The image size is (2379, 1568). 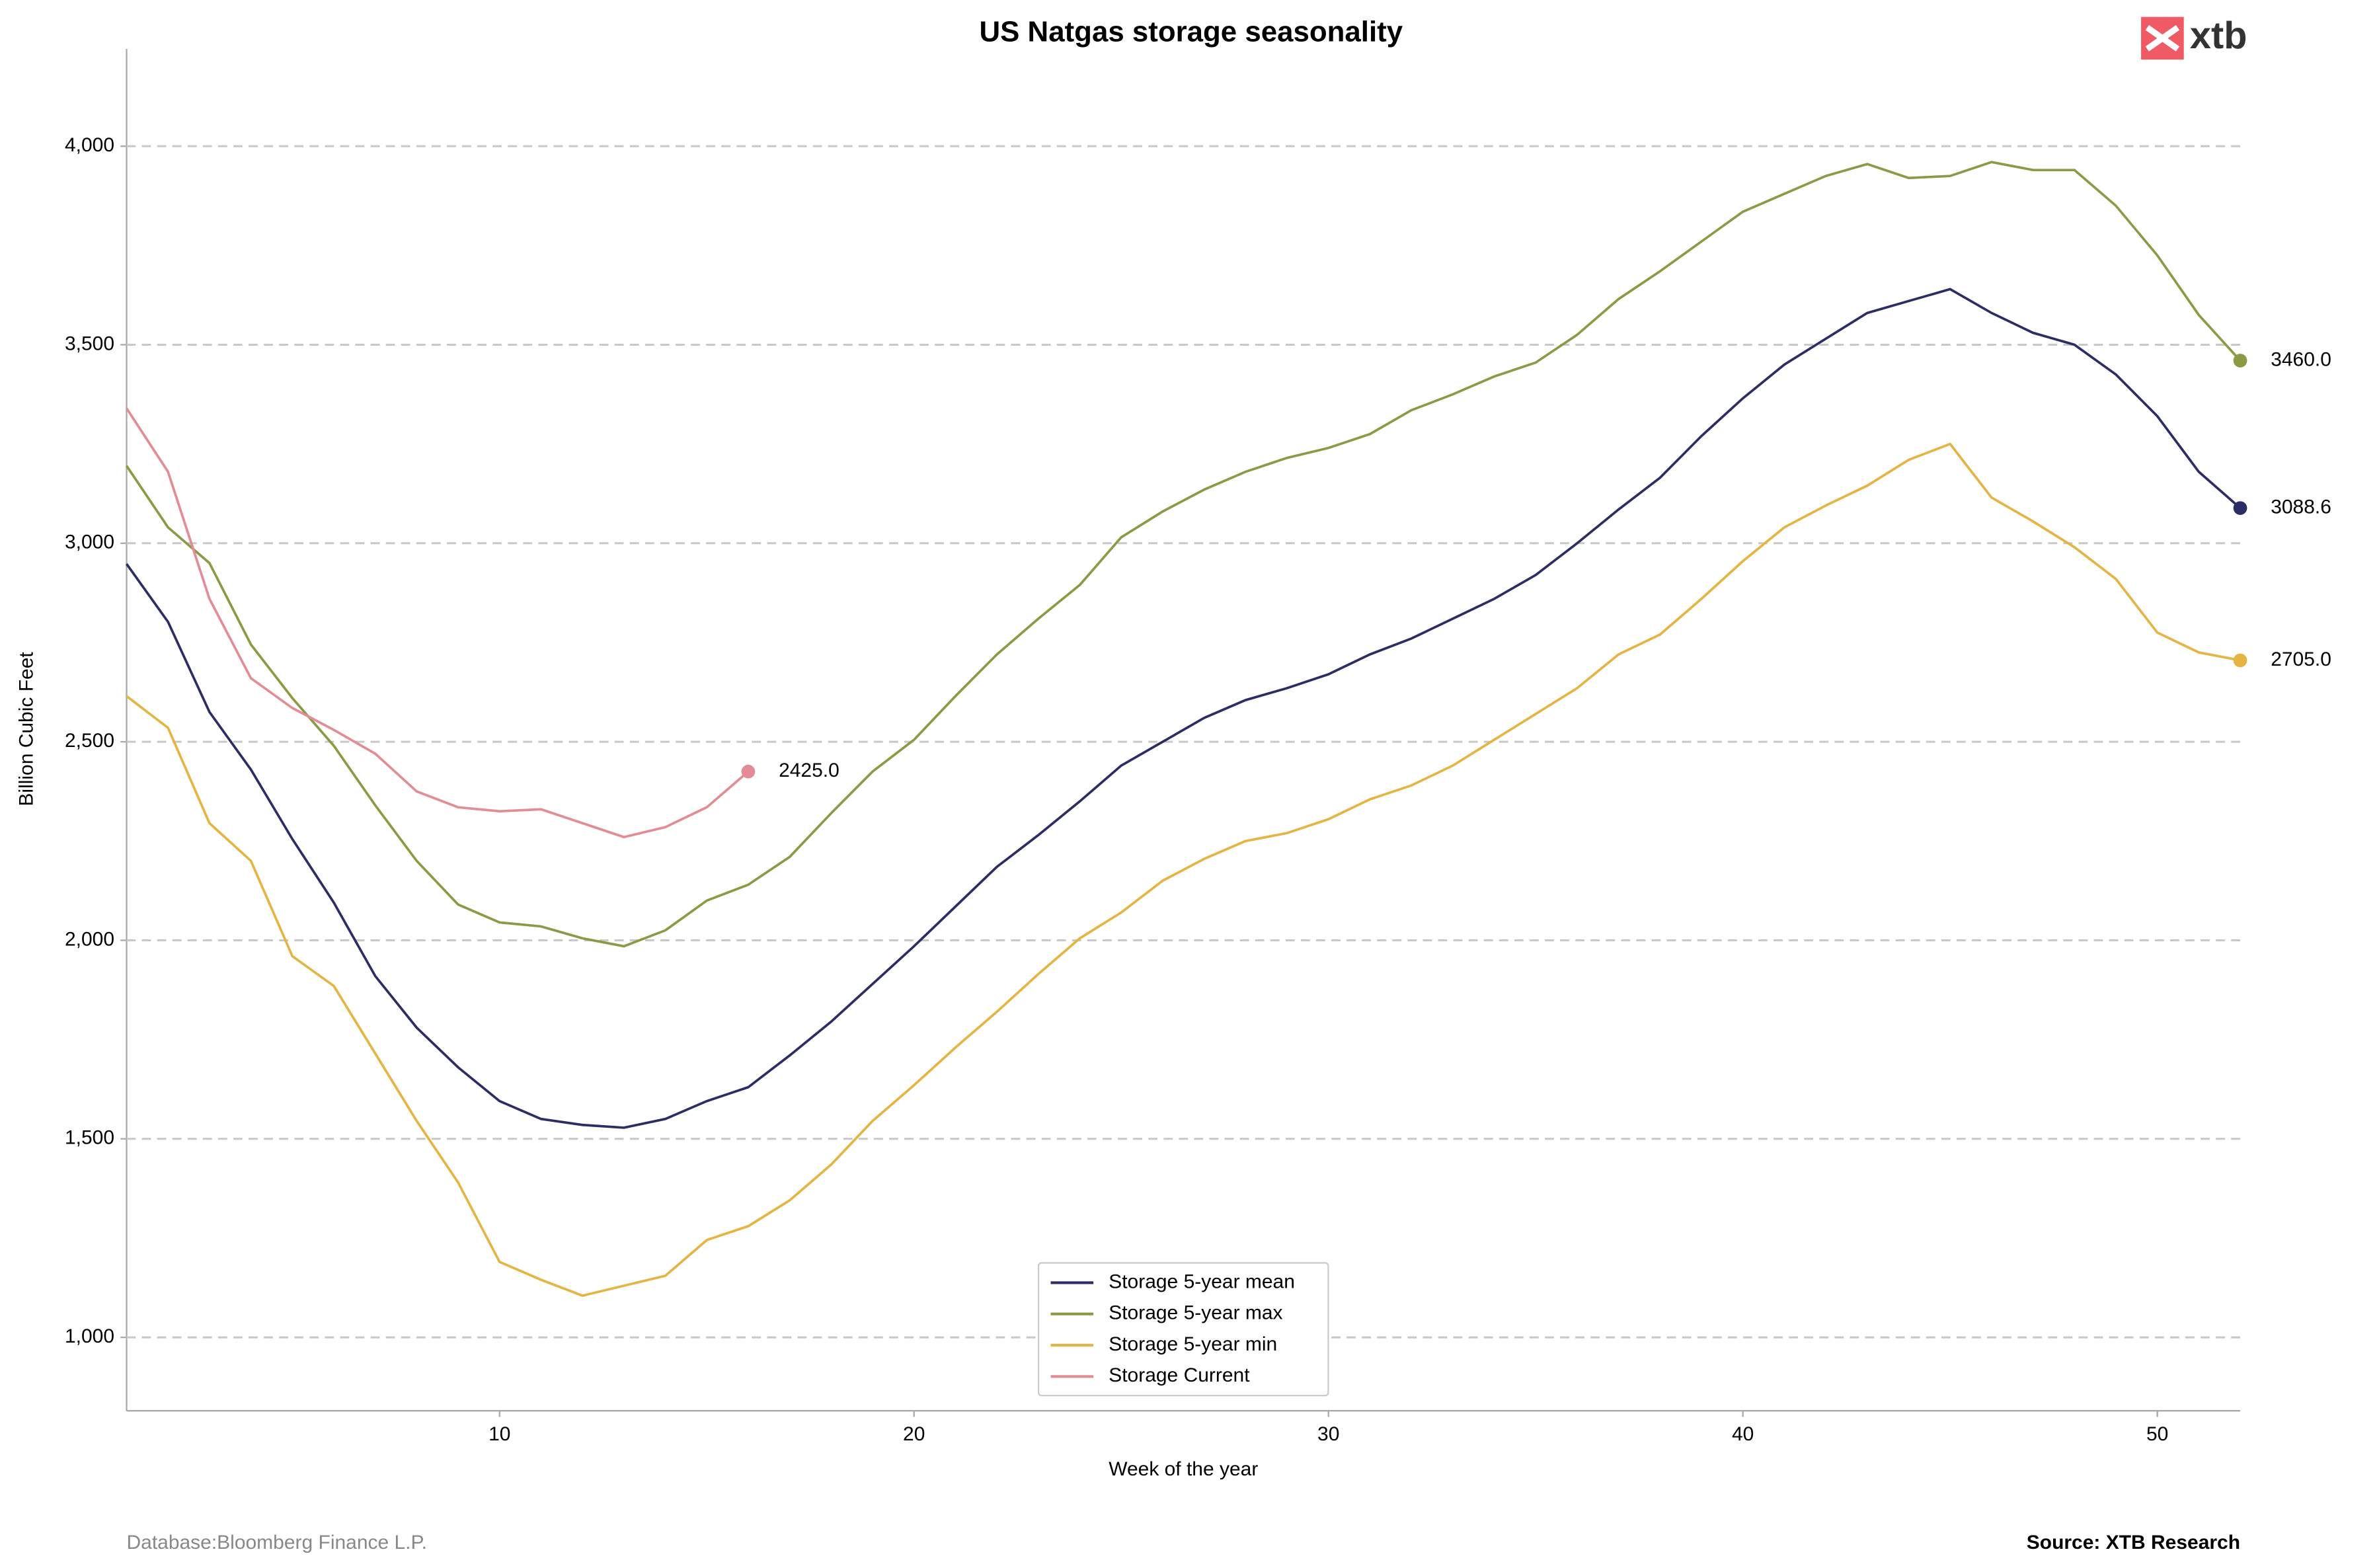 What do you see at coordinates (2301, 359) in the screenshot?
I see `data-label: 3460.0` at bounding box center [2301, 359].